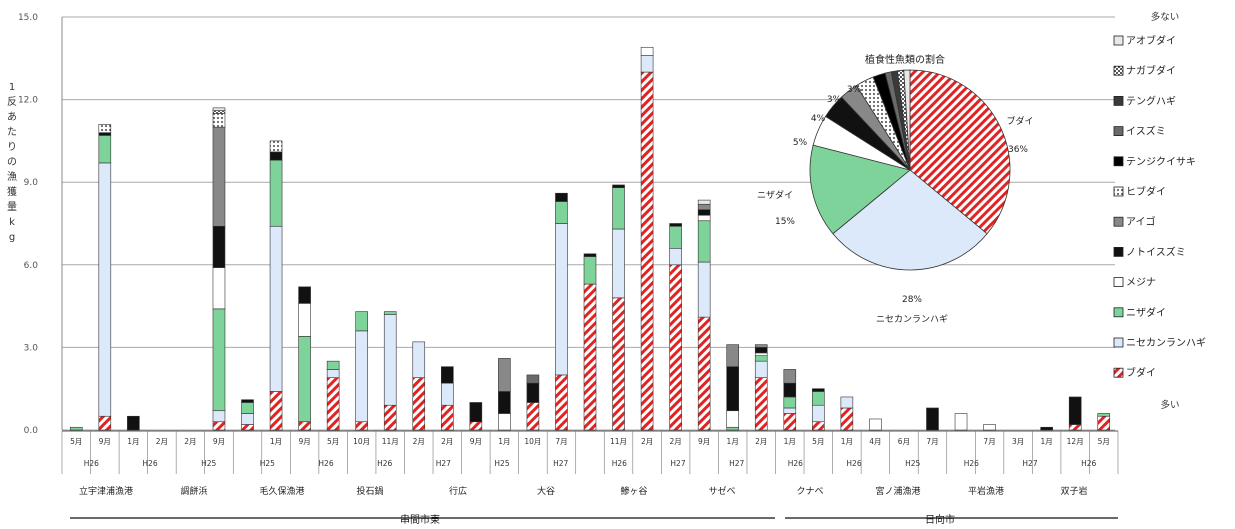  I want to click on y-tick-label: 9.0, so click(31, 183).